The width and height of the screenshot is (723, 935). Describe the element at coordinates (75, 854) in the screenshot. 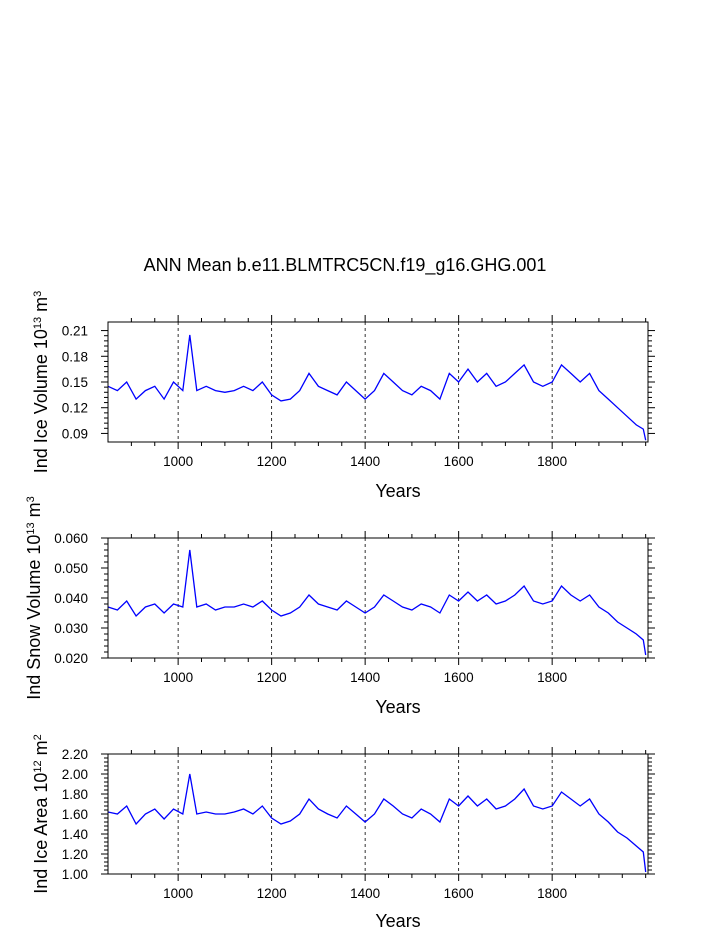

I see `y-tick-label: 1.20` at that location.